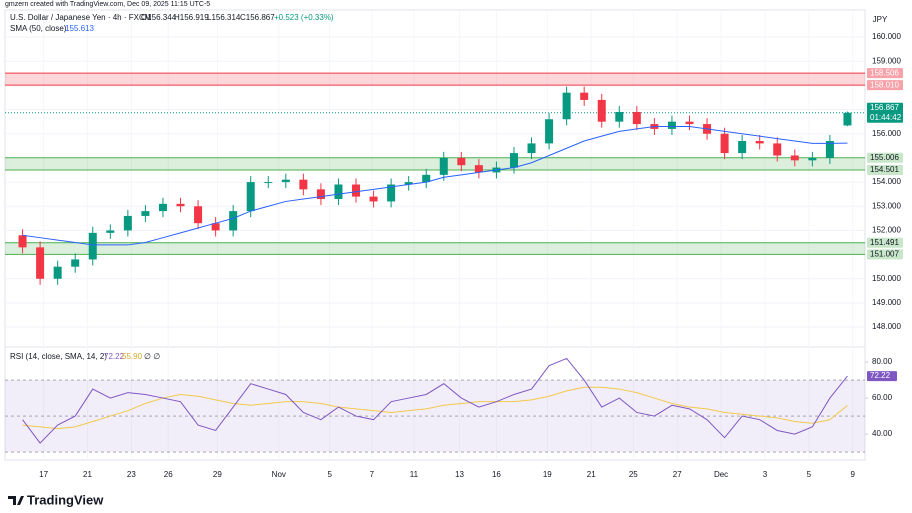 This screenshot has height=513, width=912. I want to click on y-tick-label: 156.000, so click(886, 133).